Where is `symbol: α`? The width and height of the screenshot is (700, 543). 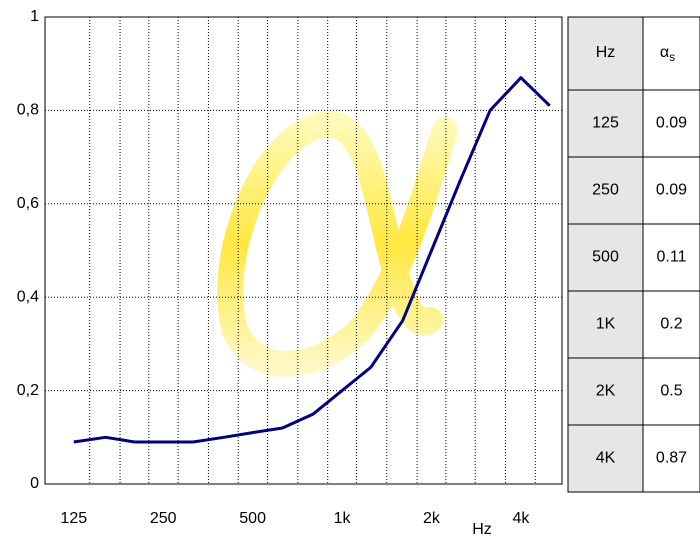
symbol: α is located at coordinates (664, 52).